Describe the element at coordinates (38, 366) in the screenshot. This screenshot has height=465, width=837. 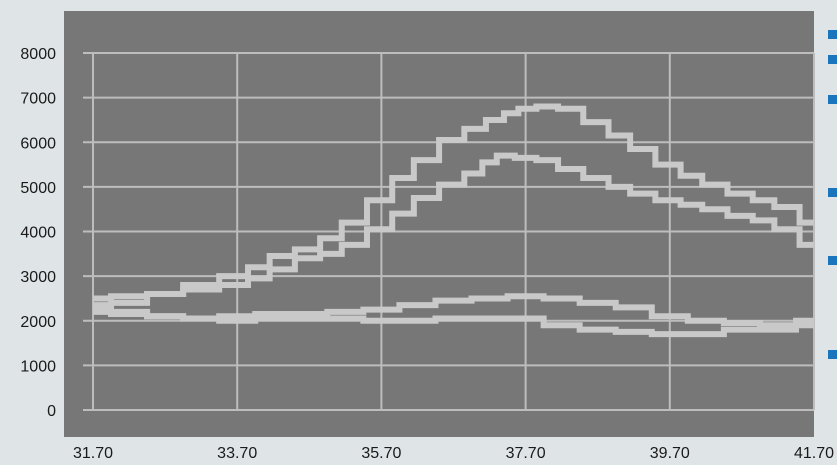
I see `y-tick-label: 1000` at that location.